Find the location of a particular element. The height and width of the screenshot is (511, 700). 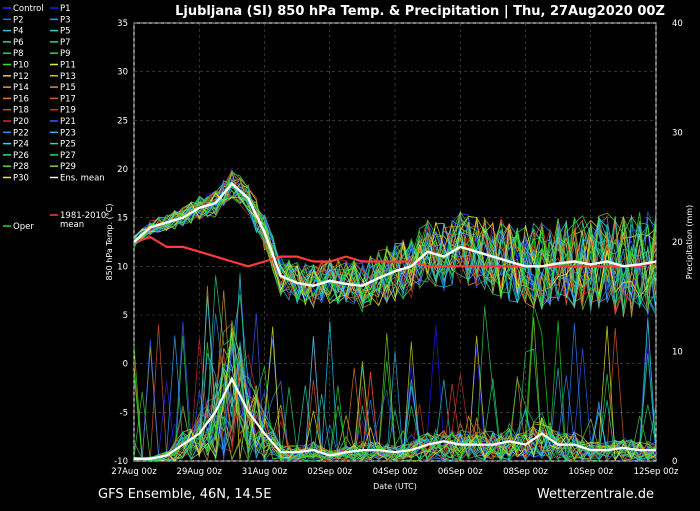

legend-label: P2 is located at coordinates (18, 20).